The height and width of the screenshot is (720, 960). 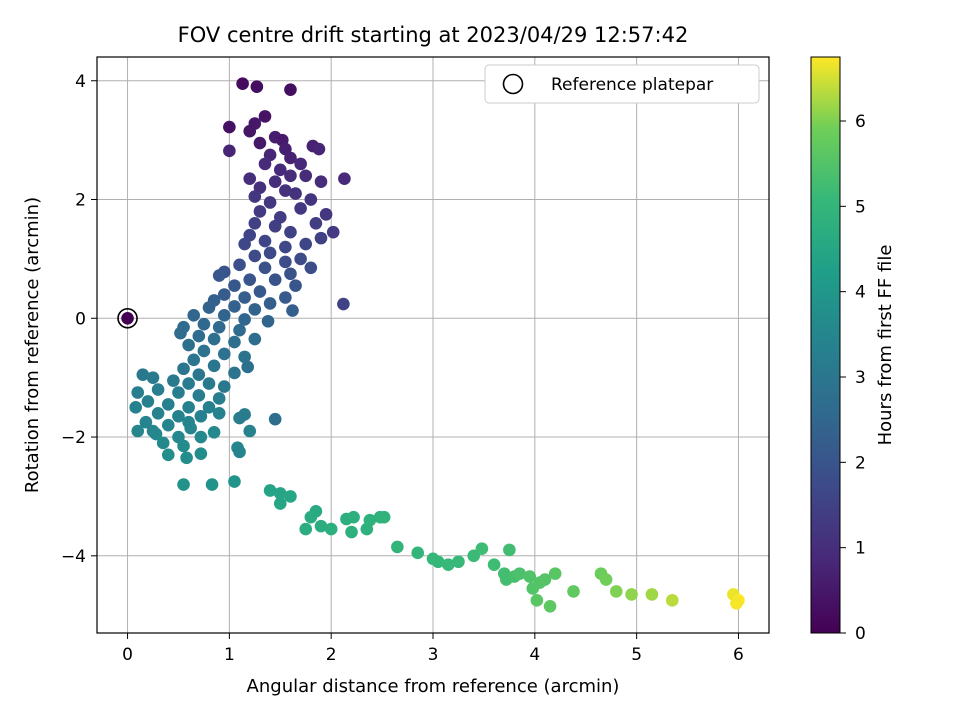 What do you see at coordinates (433, 655) in the screenshot?
I see `x-tick-label: 3` at bounding box center [433, 655].